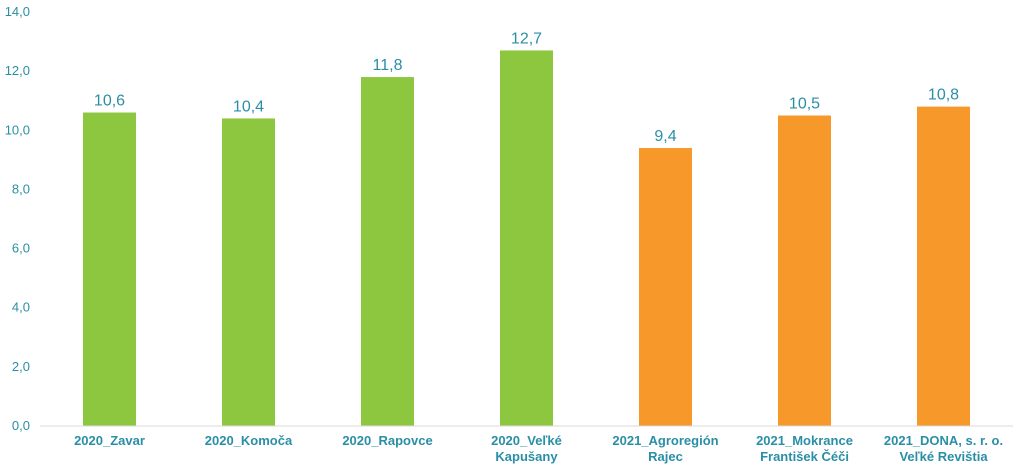  What do you see at coordinates (21, 366) in the screenshot?
I see `y-tick-label: 2,0` at bounding box center [21, 366].